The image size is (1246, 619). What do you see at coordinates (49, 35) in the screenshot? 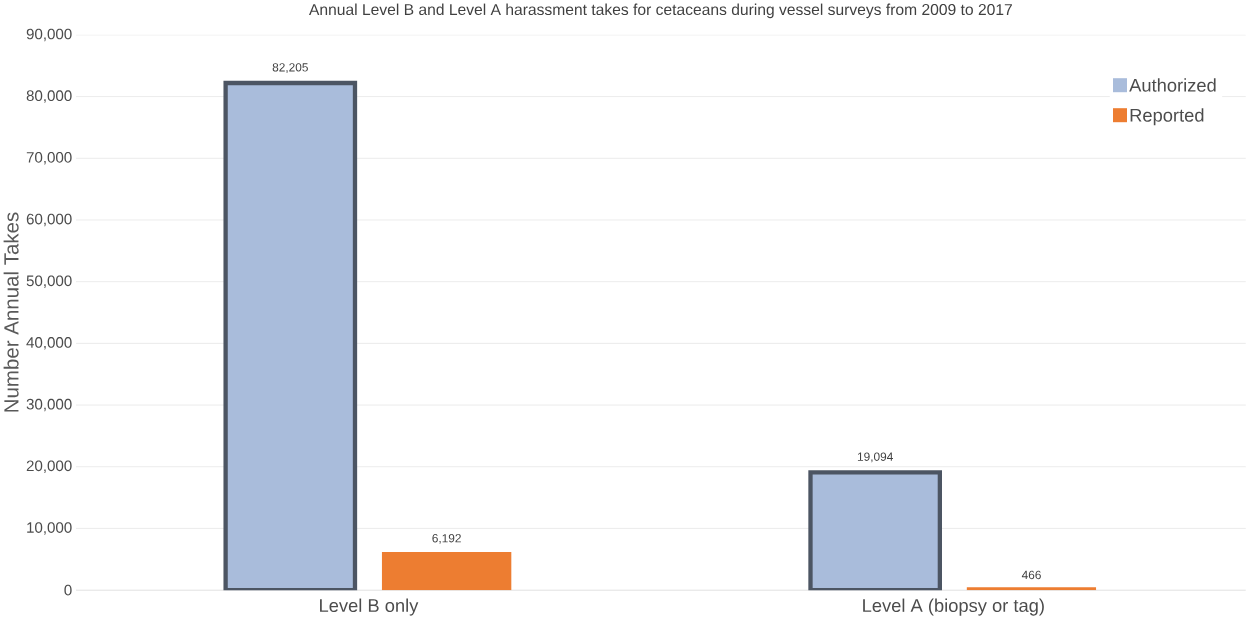
I see `y-tick-label: 90,000` at bounding box center [49, 35].